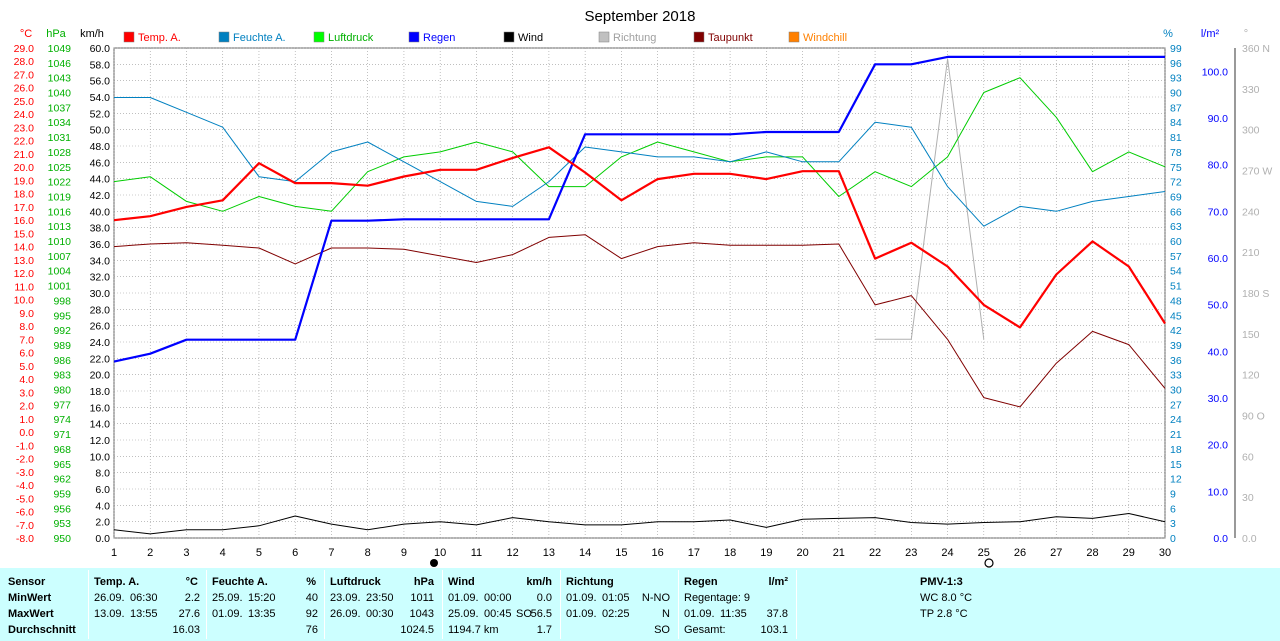  Describe the element at coordinates (774, 630) in the screenshot. I see `rain-total-value: 103.1` at that location.